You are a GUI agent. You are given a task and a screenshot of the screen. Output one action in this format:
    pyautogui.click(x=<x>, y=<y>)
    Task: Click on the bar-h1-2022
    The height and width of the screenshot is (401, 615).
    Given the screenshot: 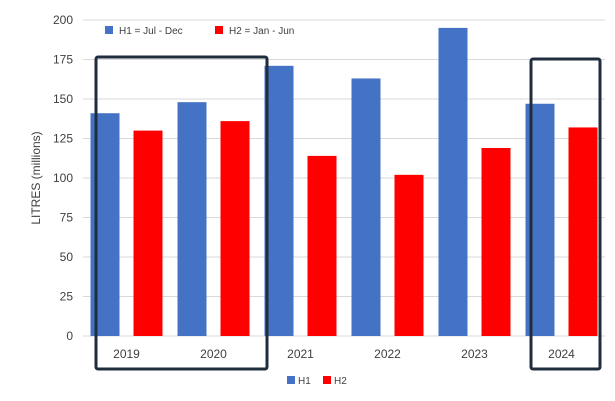 What is the action you would take?
    pyautogui.click(x=366, y=207)
    